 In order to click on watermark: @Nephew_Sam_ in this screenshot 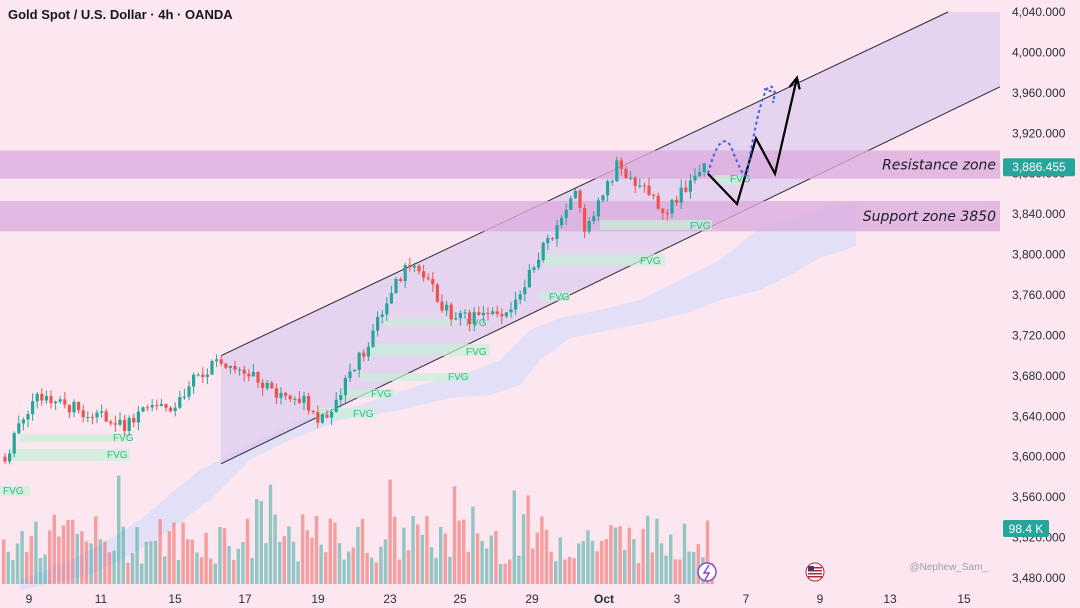, I will do `click(948, 567)`.